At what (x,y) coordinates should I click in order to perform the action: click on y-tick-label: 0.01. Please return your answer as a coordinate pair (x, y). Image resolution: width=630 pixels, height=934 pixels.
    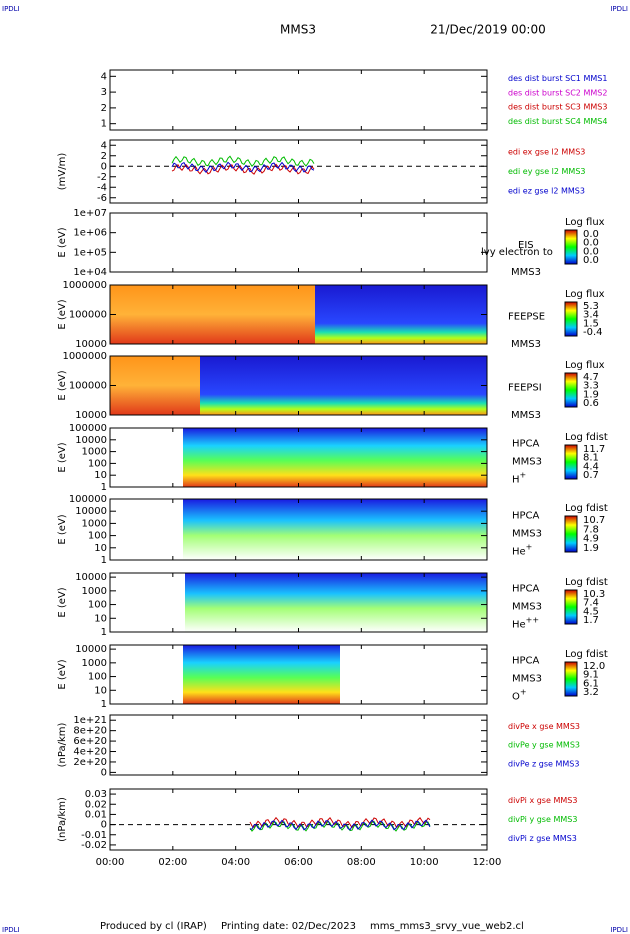
    Looking at the image, I should click on (96, 814).